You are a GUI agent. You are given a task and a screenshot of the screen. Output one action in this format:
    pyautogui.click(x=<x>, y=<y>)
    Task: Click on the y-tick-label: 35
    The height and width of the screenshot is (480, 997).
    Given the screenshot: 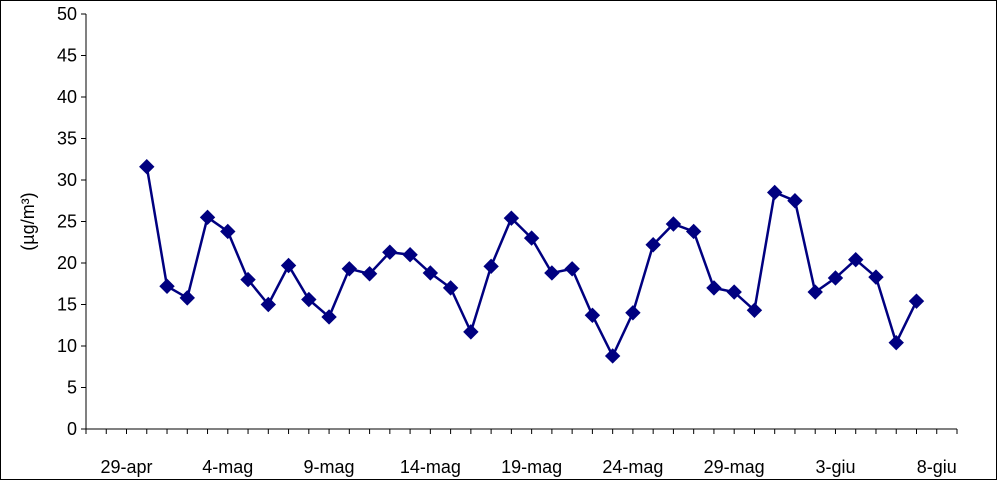 What is the action you would take?
    pyautogui.click(x=67, y=139)
    